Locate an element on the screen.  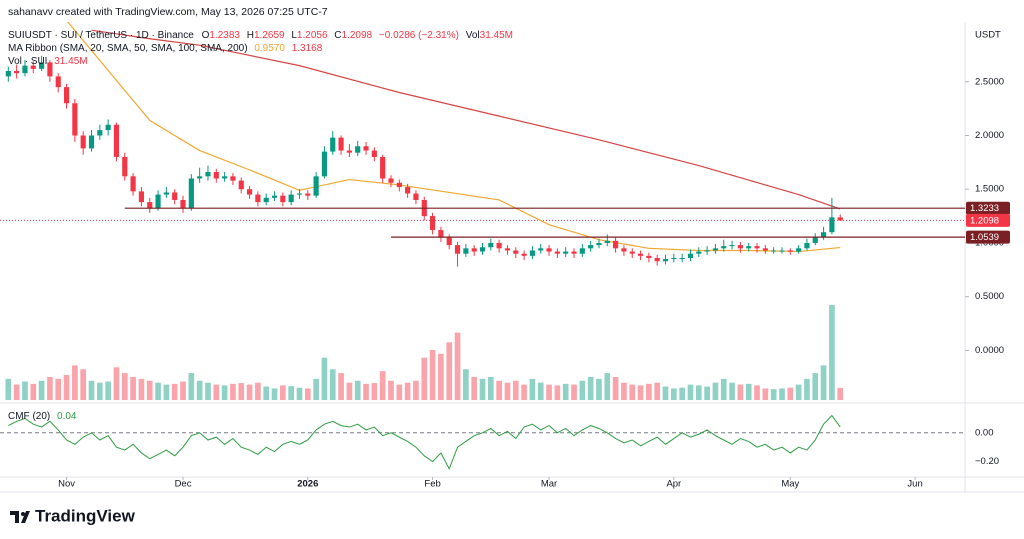
y-tick-label: 2.0000 is located at coordinates (989, 135).